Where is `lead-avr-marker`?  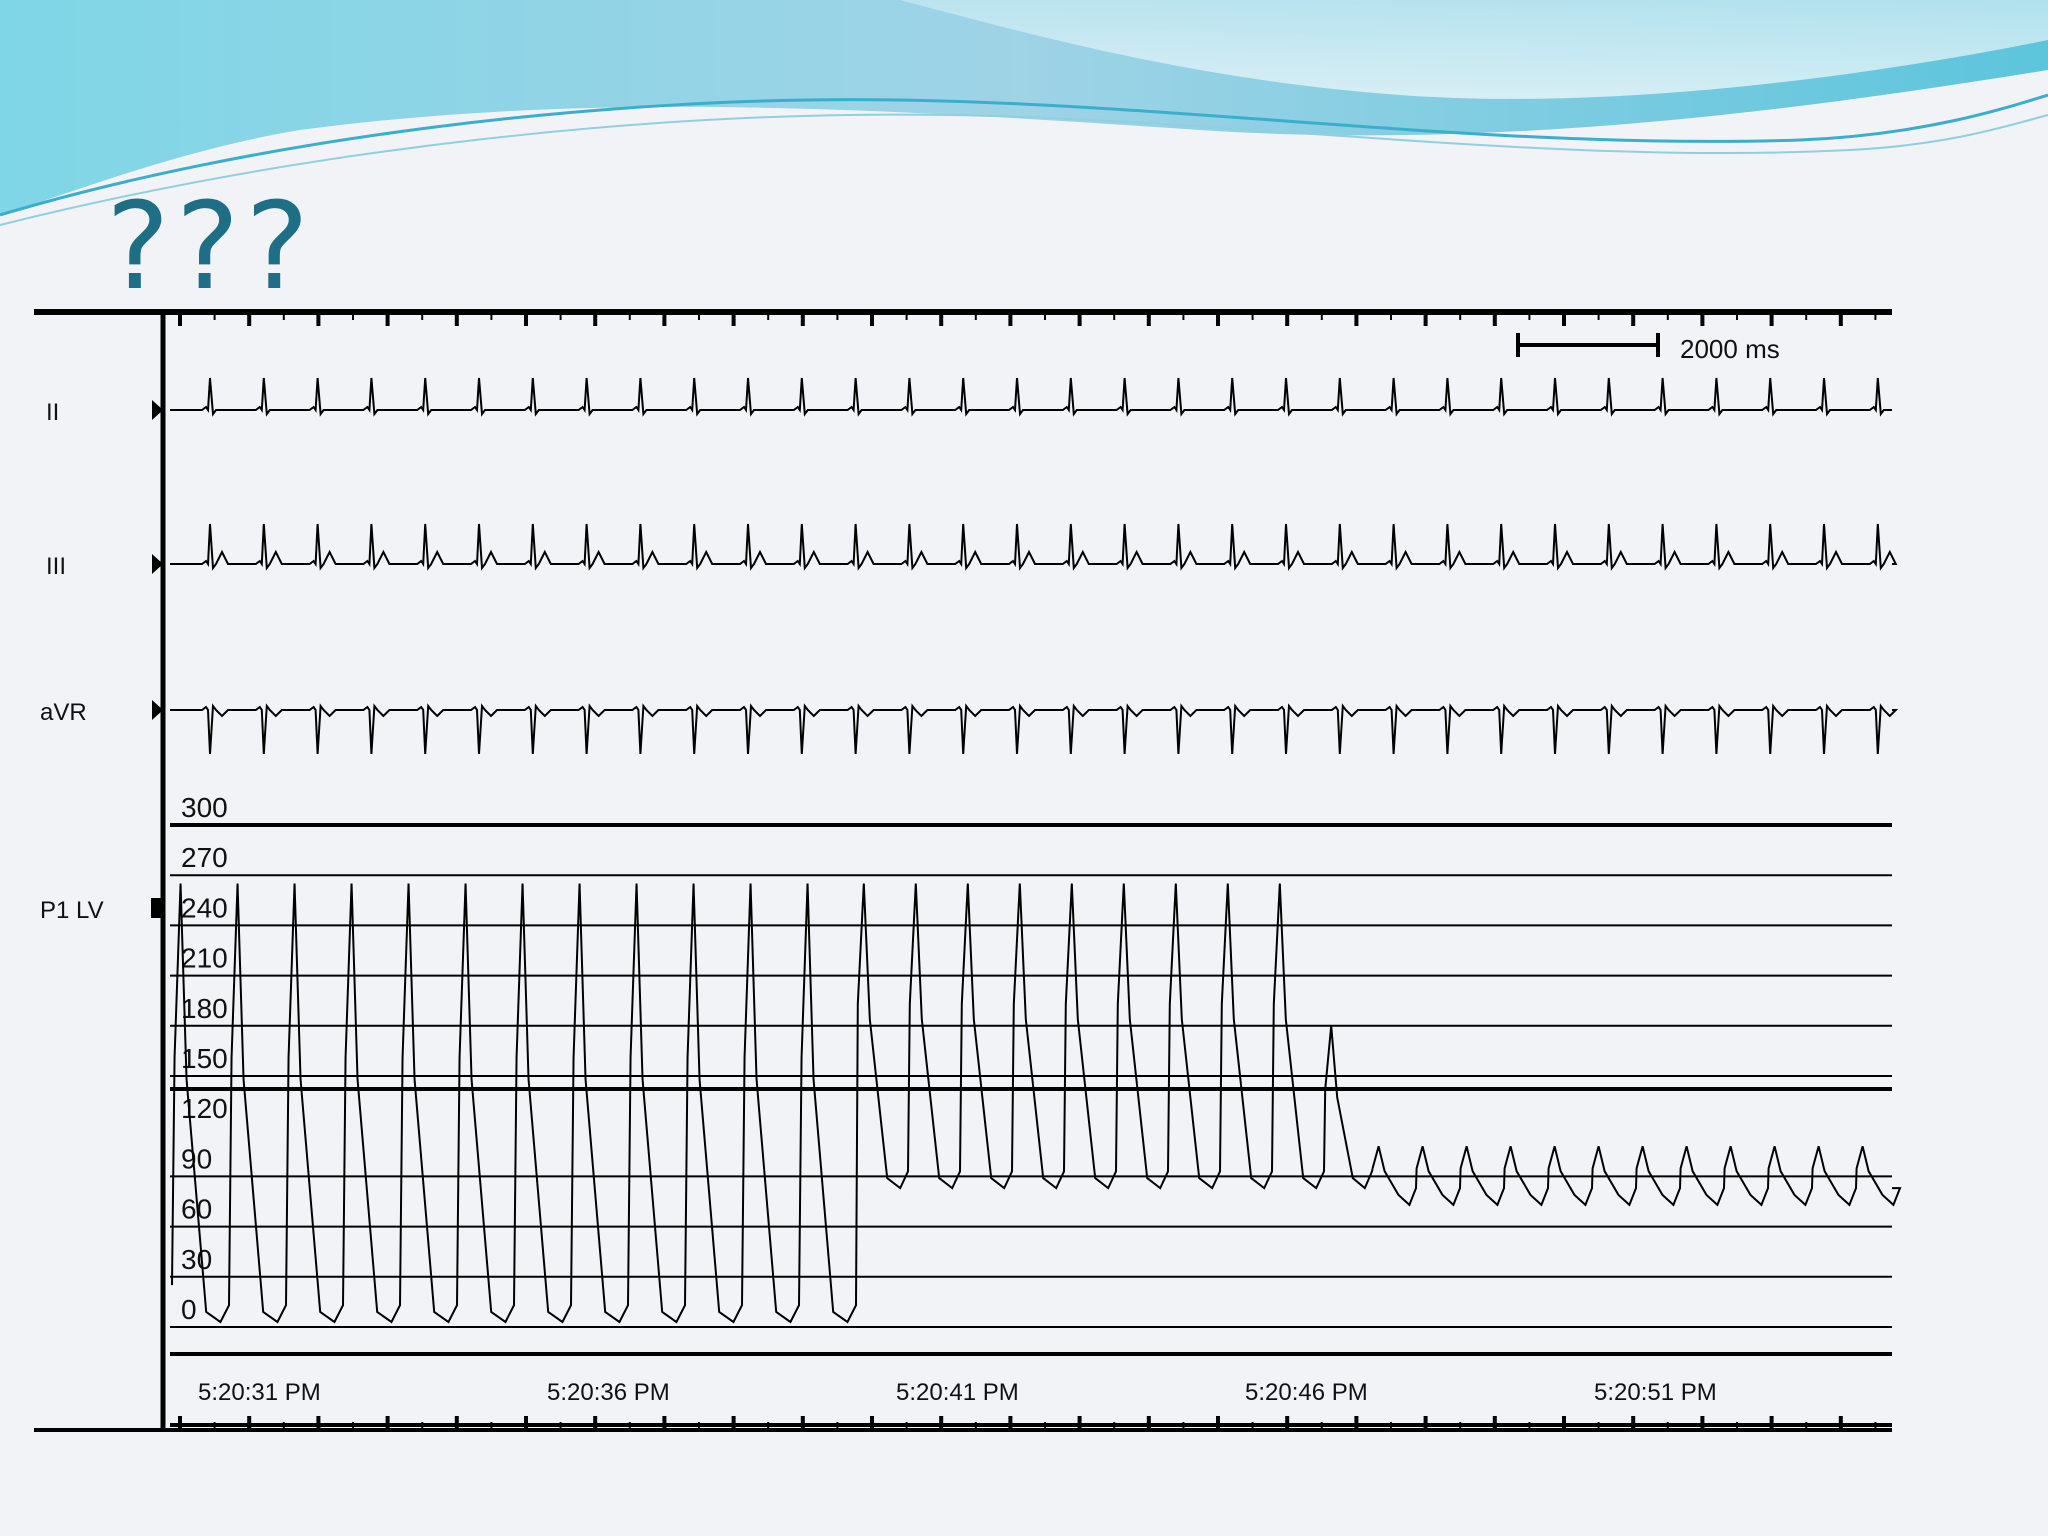 lead-avr-marker is located at coordinates (157, 710).